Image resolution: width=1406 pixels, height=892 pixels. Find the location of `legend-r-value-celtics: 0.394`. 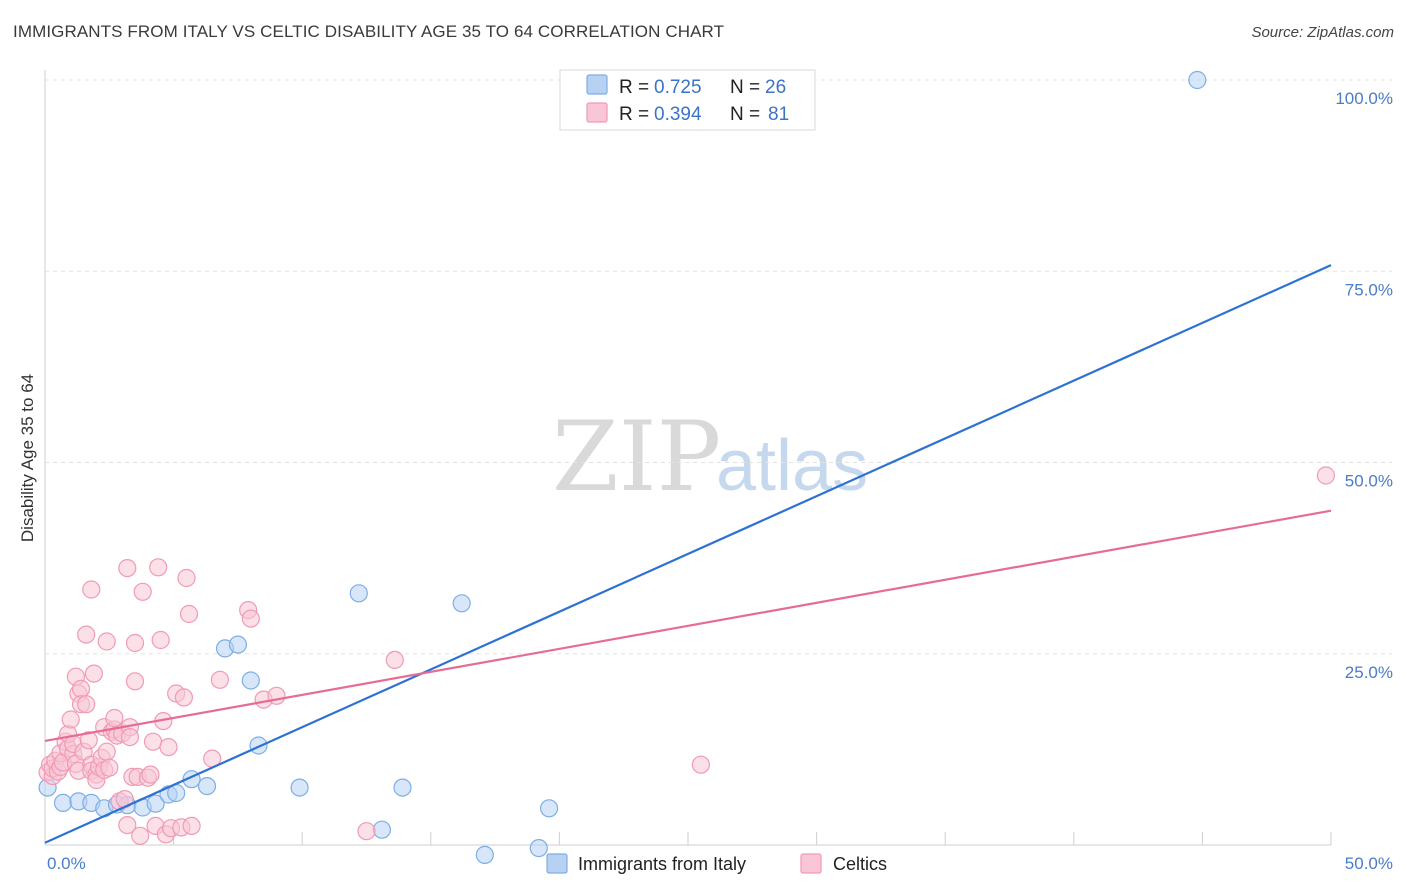

legend-r-value-celtics: 0.394 is located at coordinates (678, 114).